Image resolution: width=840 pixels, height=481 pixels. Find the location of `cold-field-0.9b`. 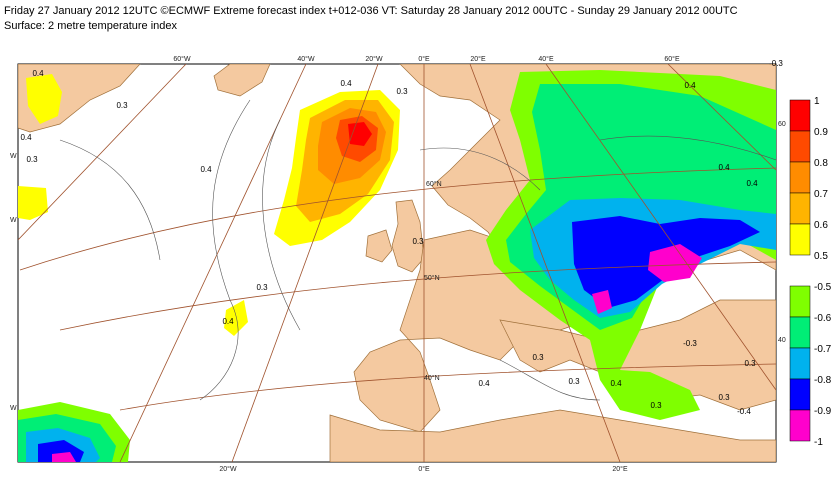

cold-field-0.9b is located at coordinates (602, 302).